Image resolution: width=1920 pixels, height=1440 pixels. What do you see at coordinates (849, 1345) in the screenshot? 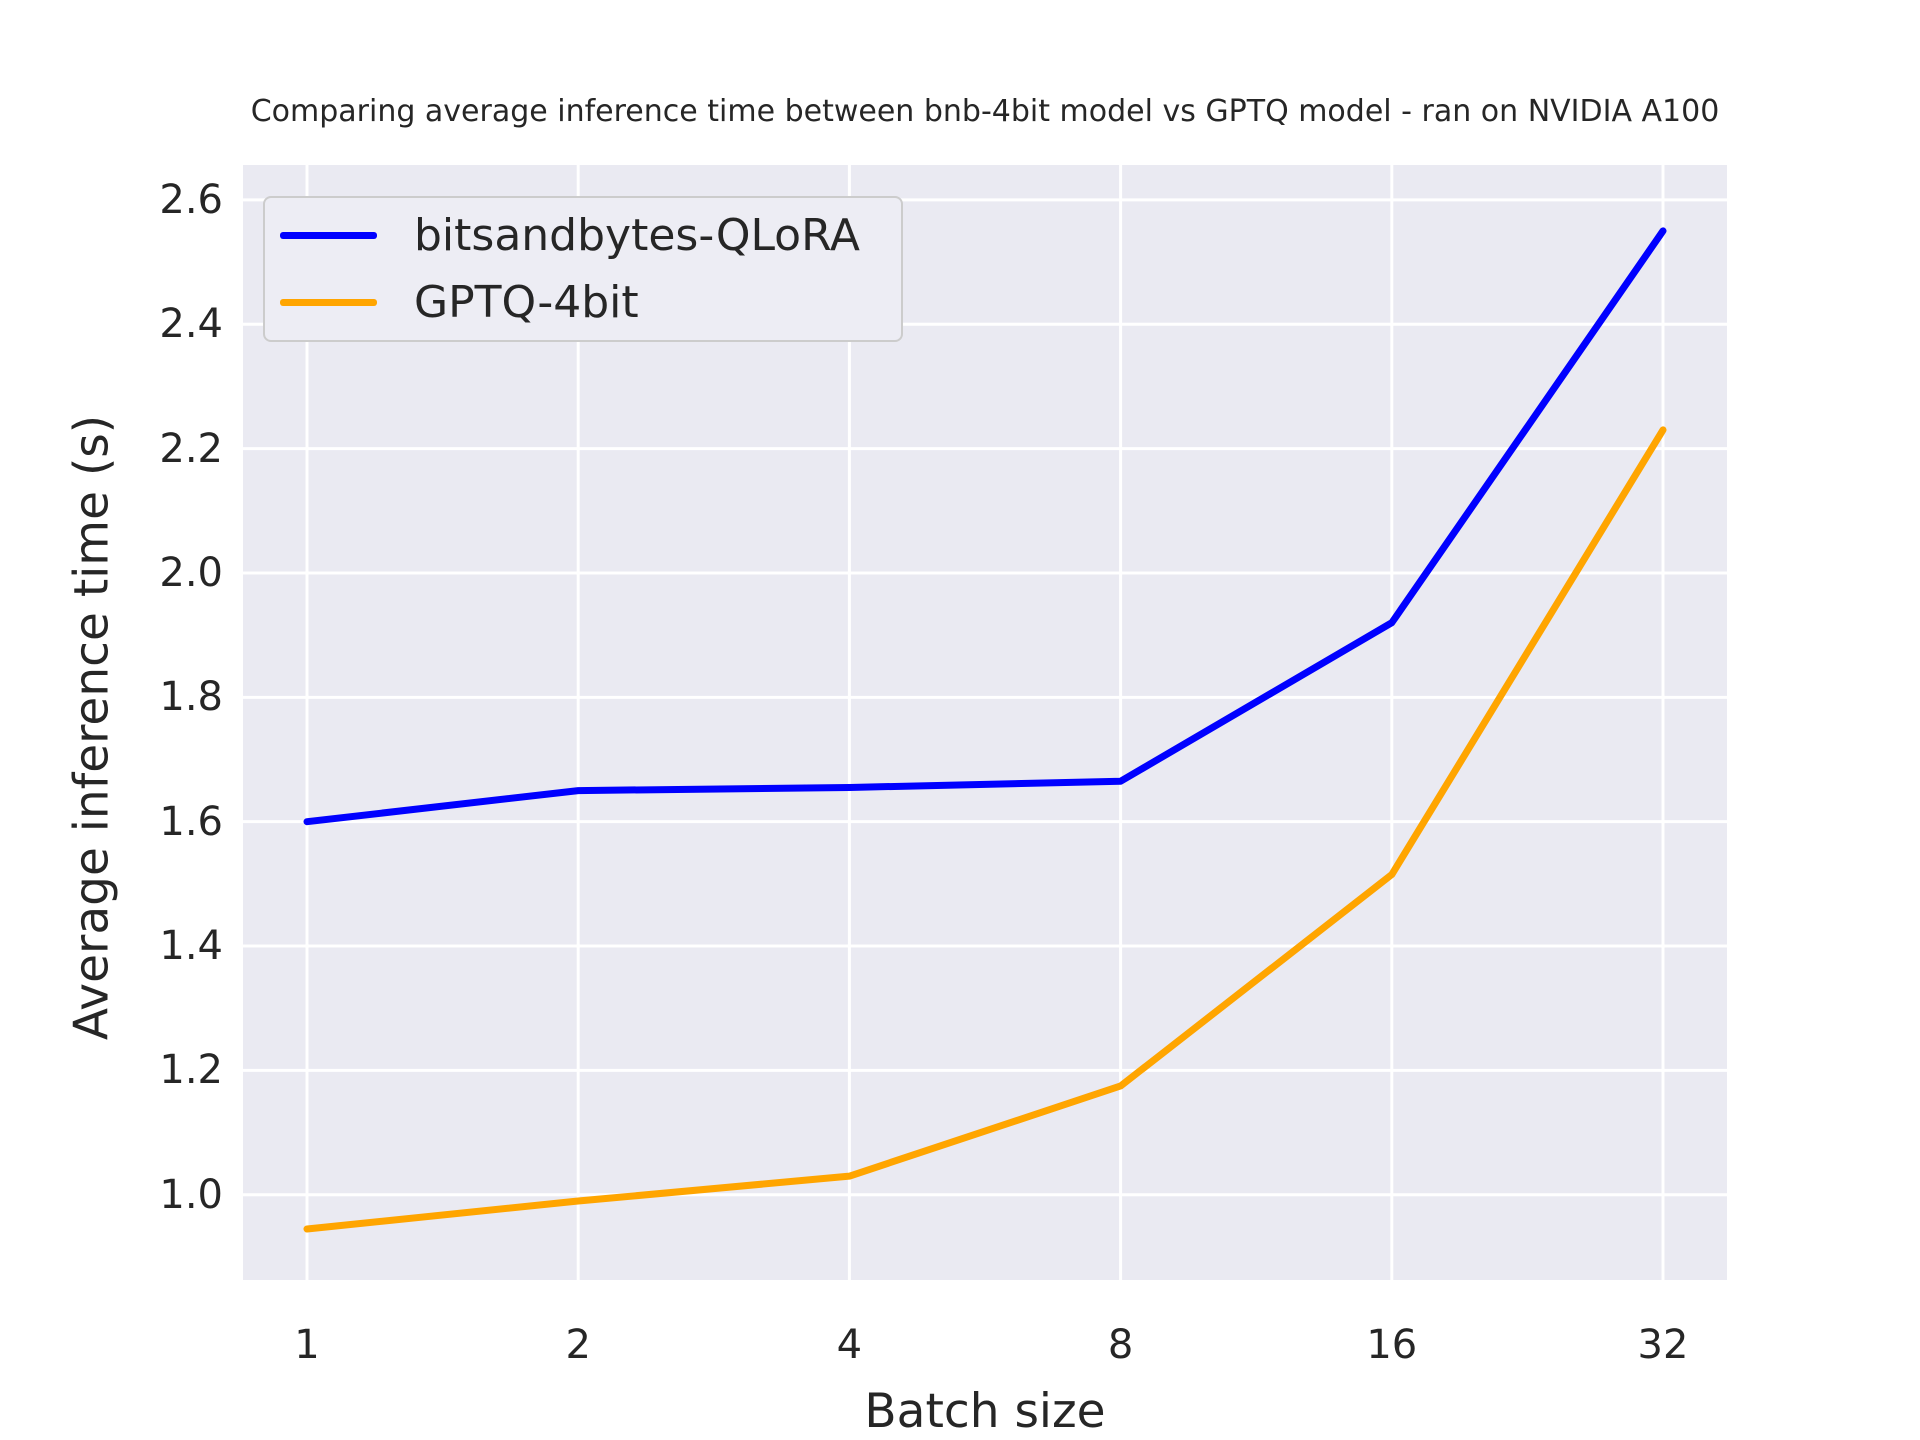
I see `x-tick-label: 4` at bounding box center [849, 1345].